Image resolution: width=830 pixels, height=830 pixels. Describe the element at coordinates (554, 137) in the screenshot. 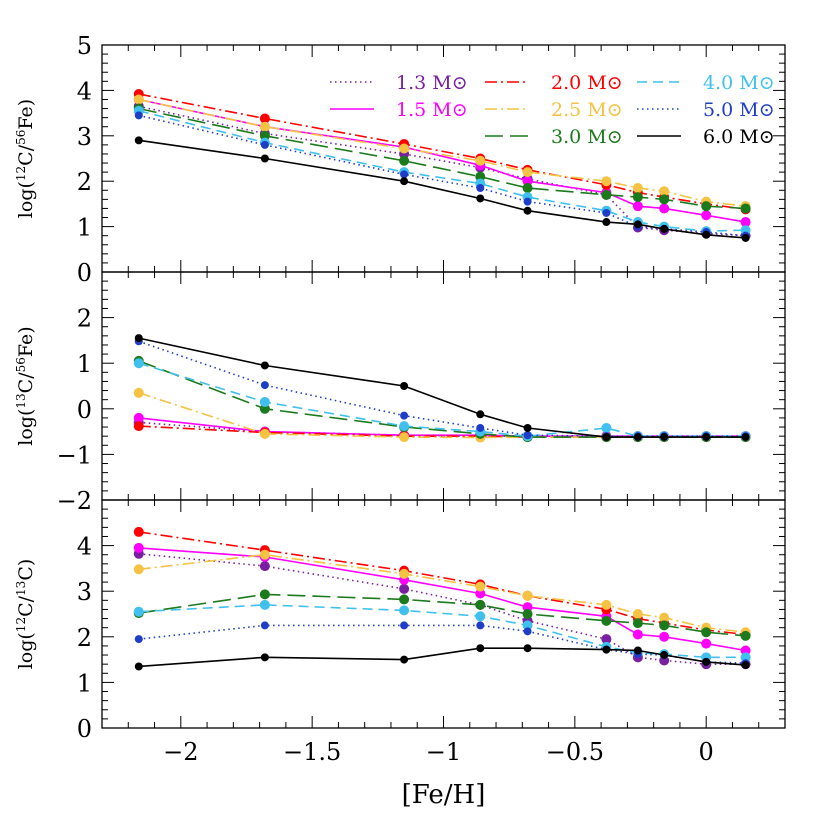

I see `legend-entry: 3.0 M⊙` at that location.